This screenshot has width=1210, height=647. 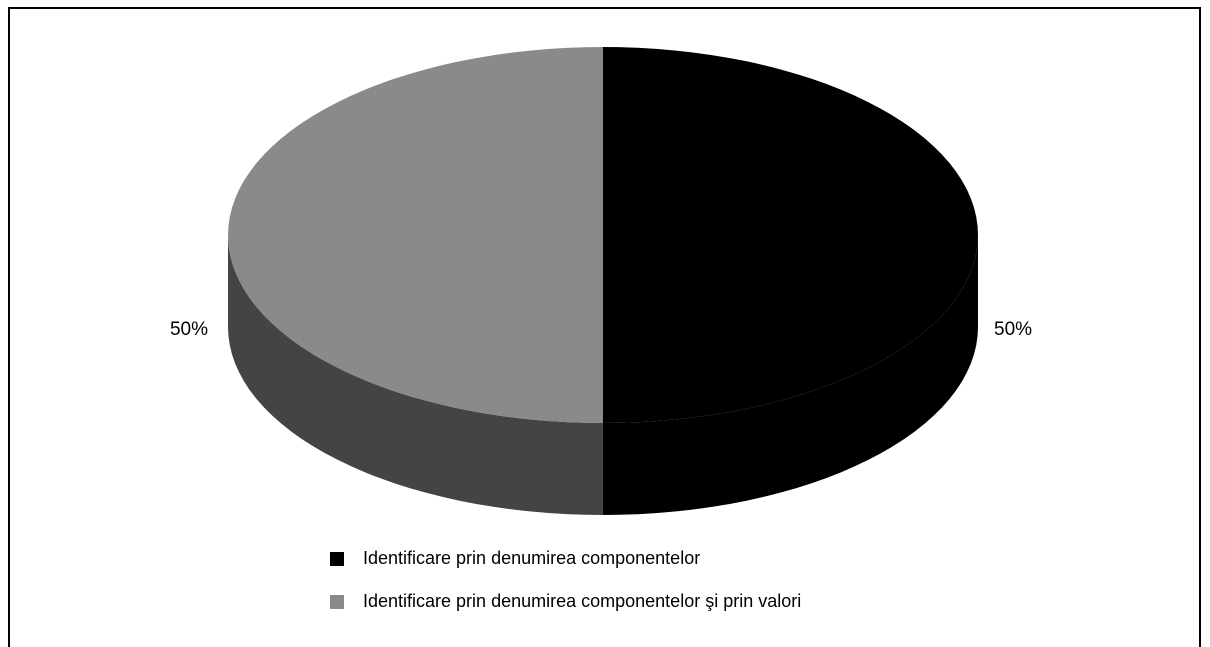 I want to click on data-label-slice-1: 50%, so click(x=1013, y=329).